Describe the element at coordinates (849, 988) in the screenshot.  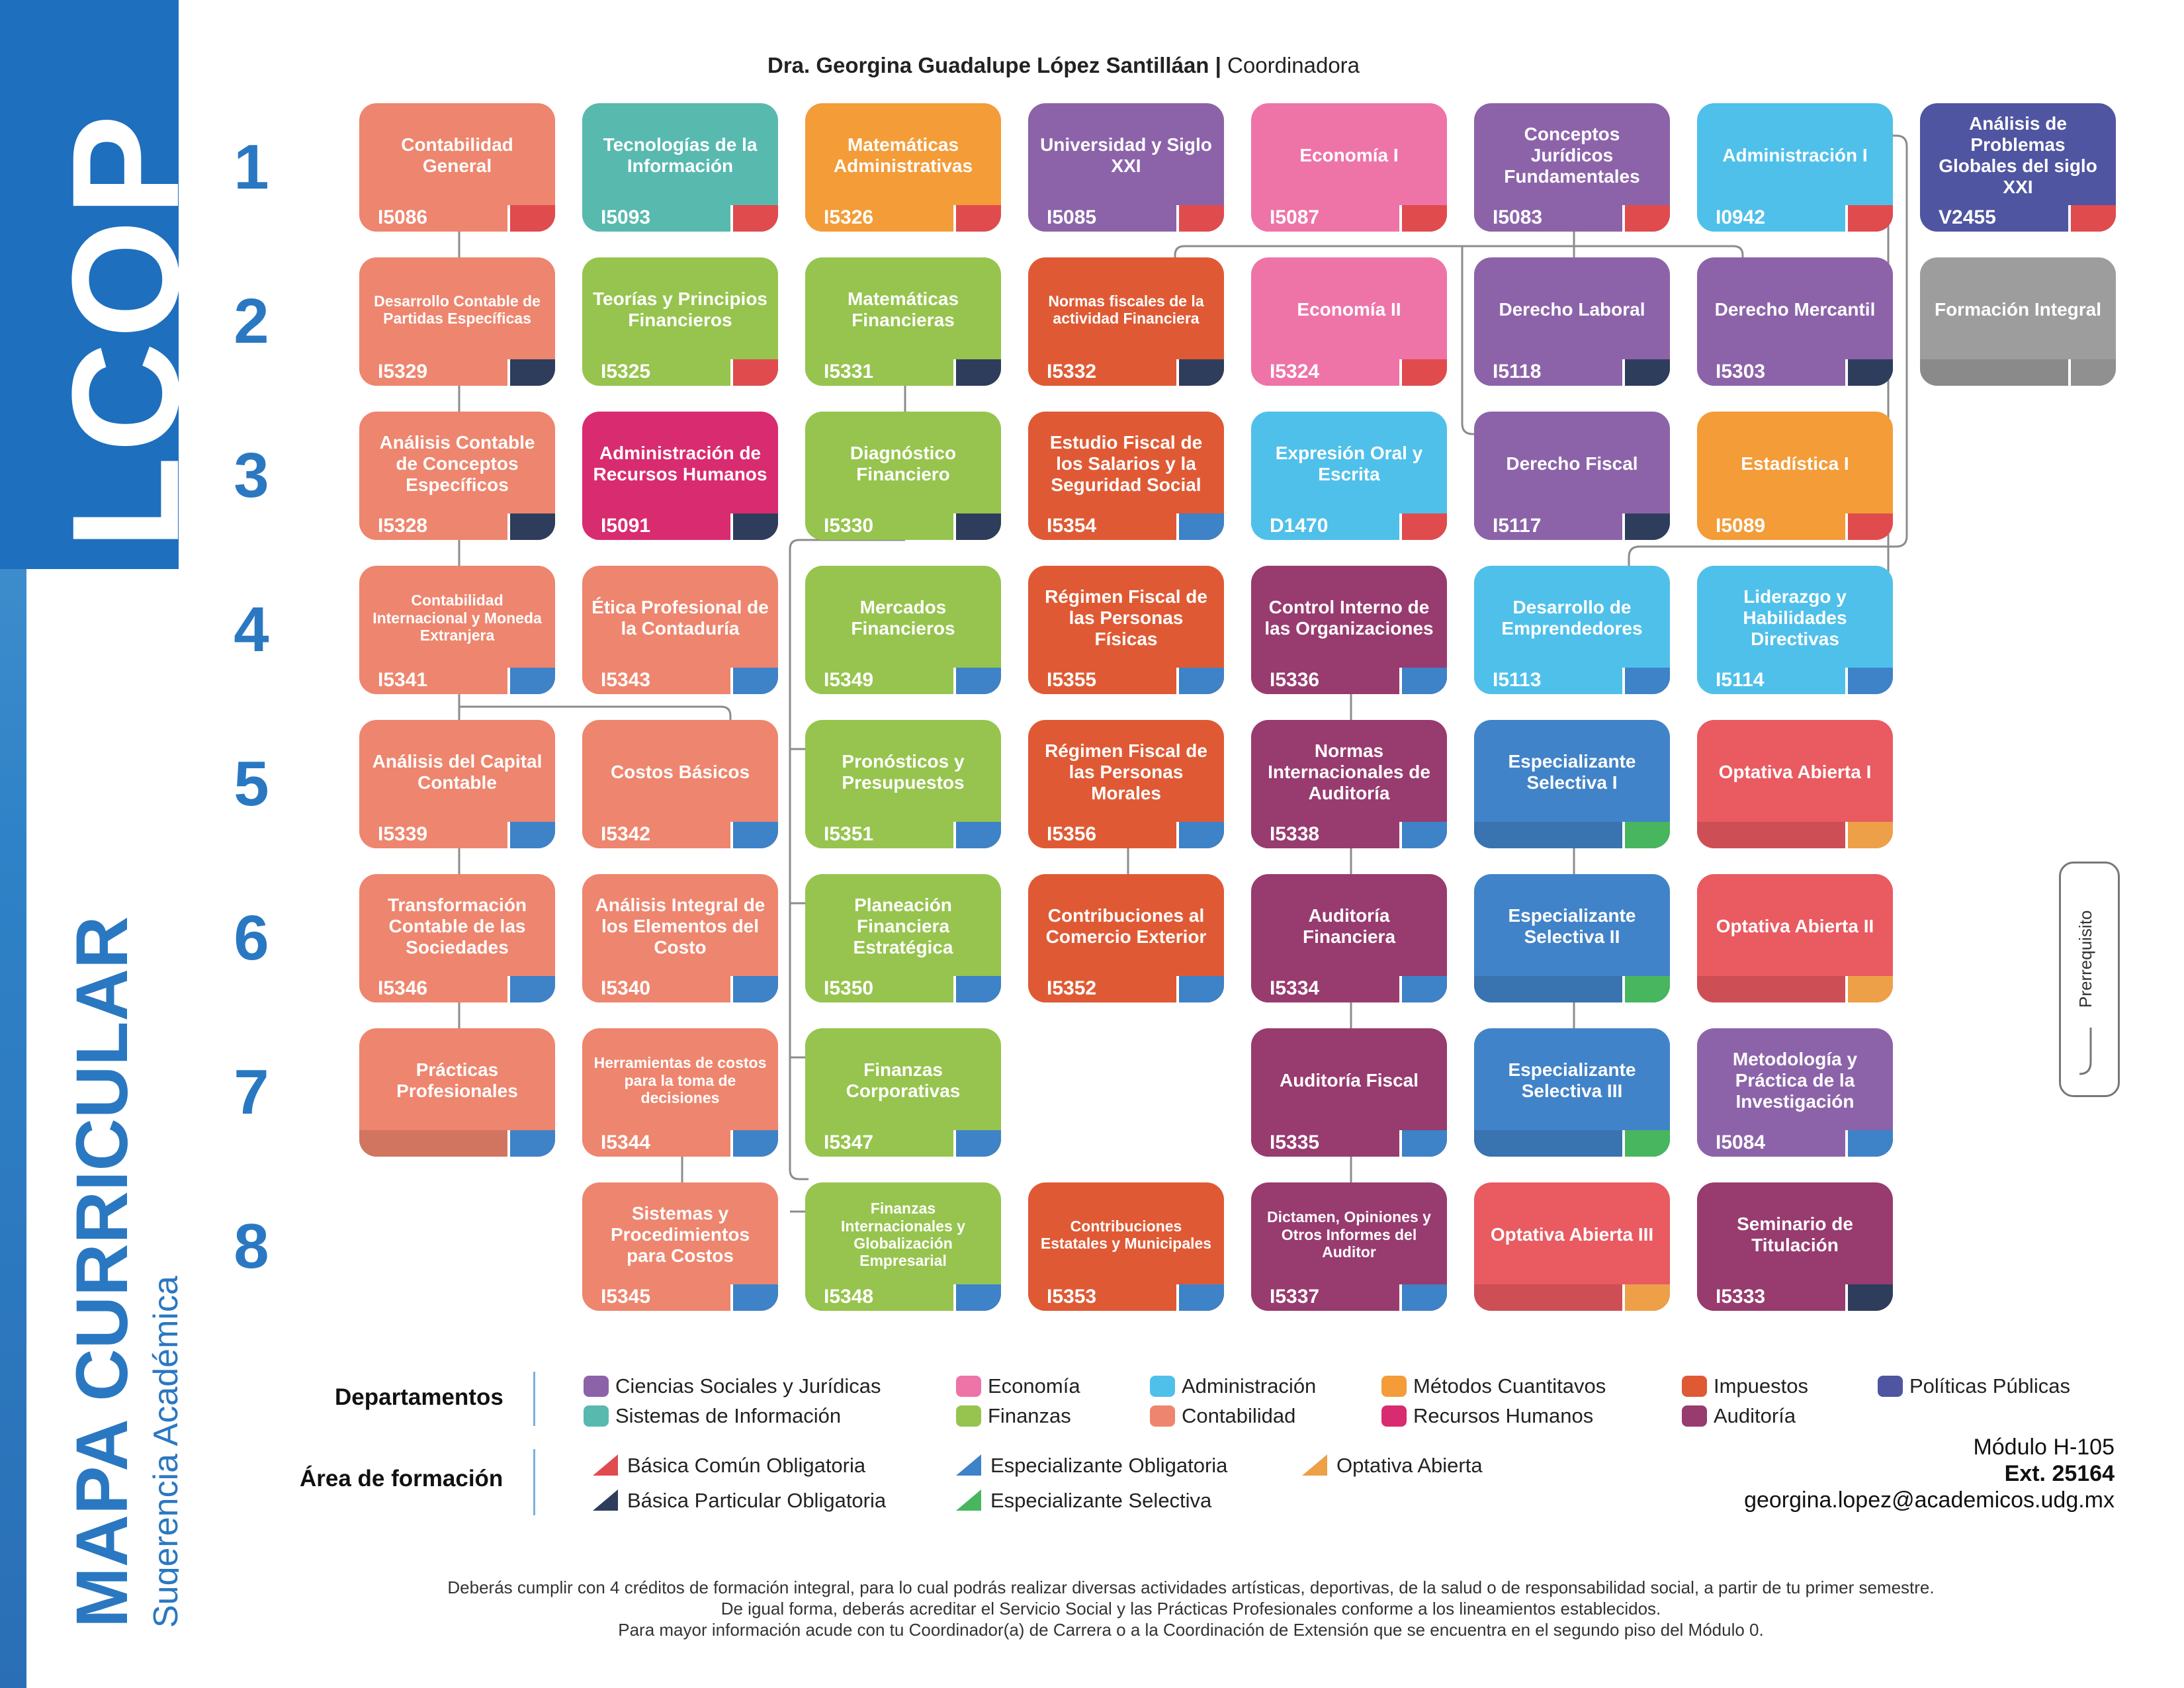
I see `course-code: I5350` at that location.